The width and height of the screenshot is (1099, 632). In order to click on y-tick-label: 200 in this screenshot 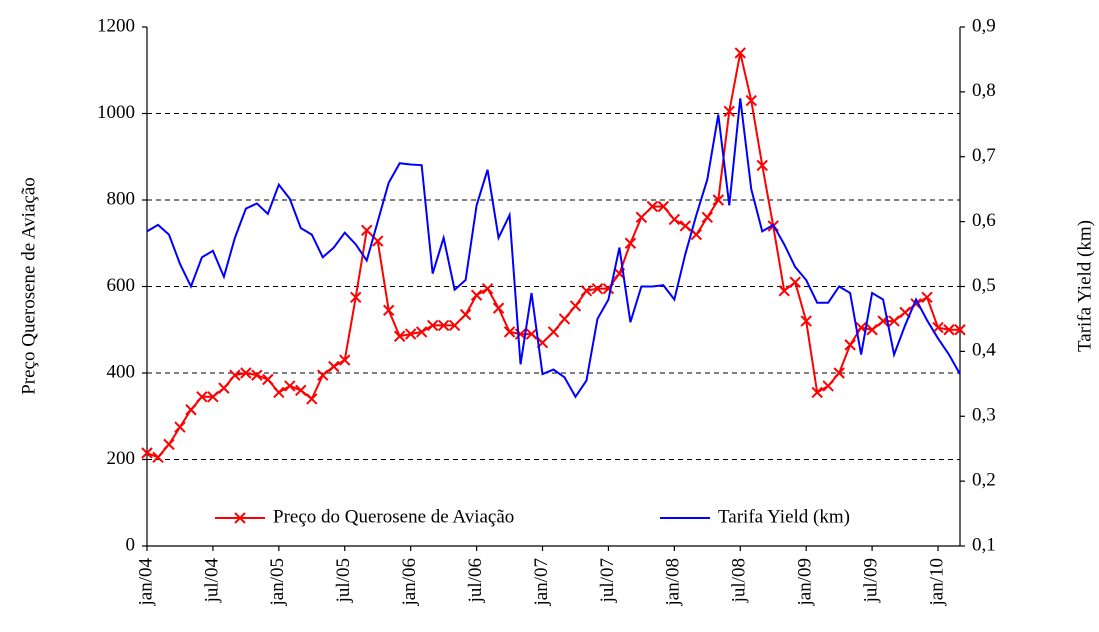, I will do `click(121, 458)`.